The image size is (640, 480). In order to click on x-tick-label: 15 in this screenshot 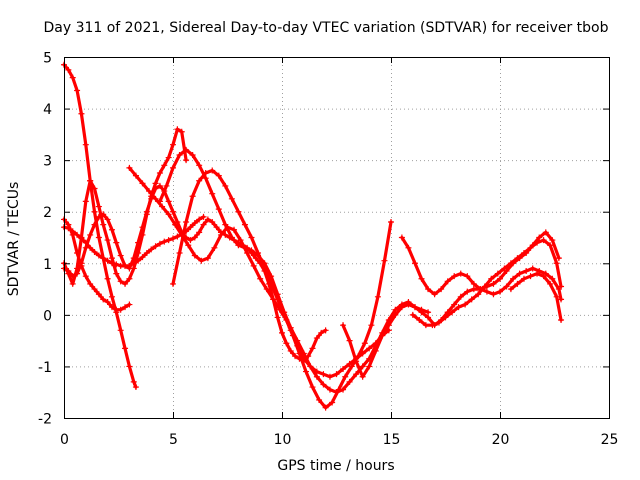, I will do `click(392, 440)`.